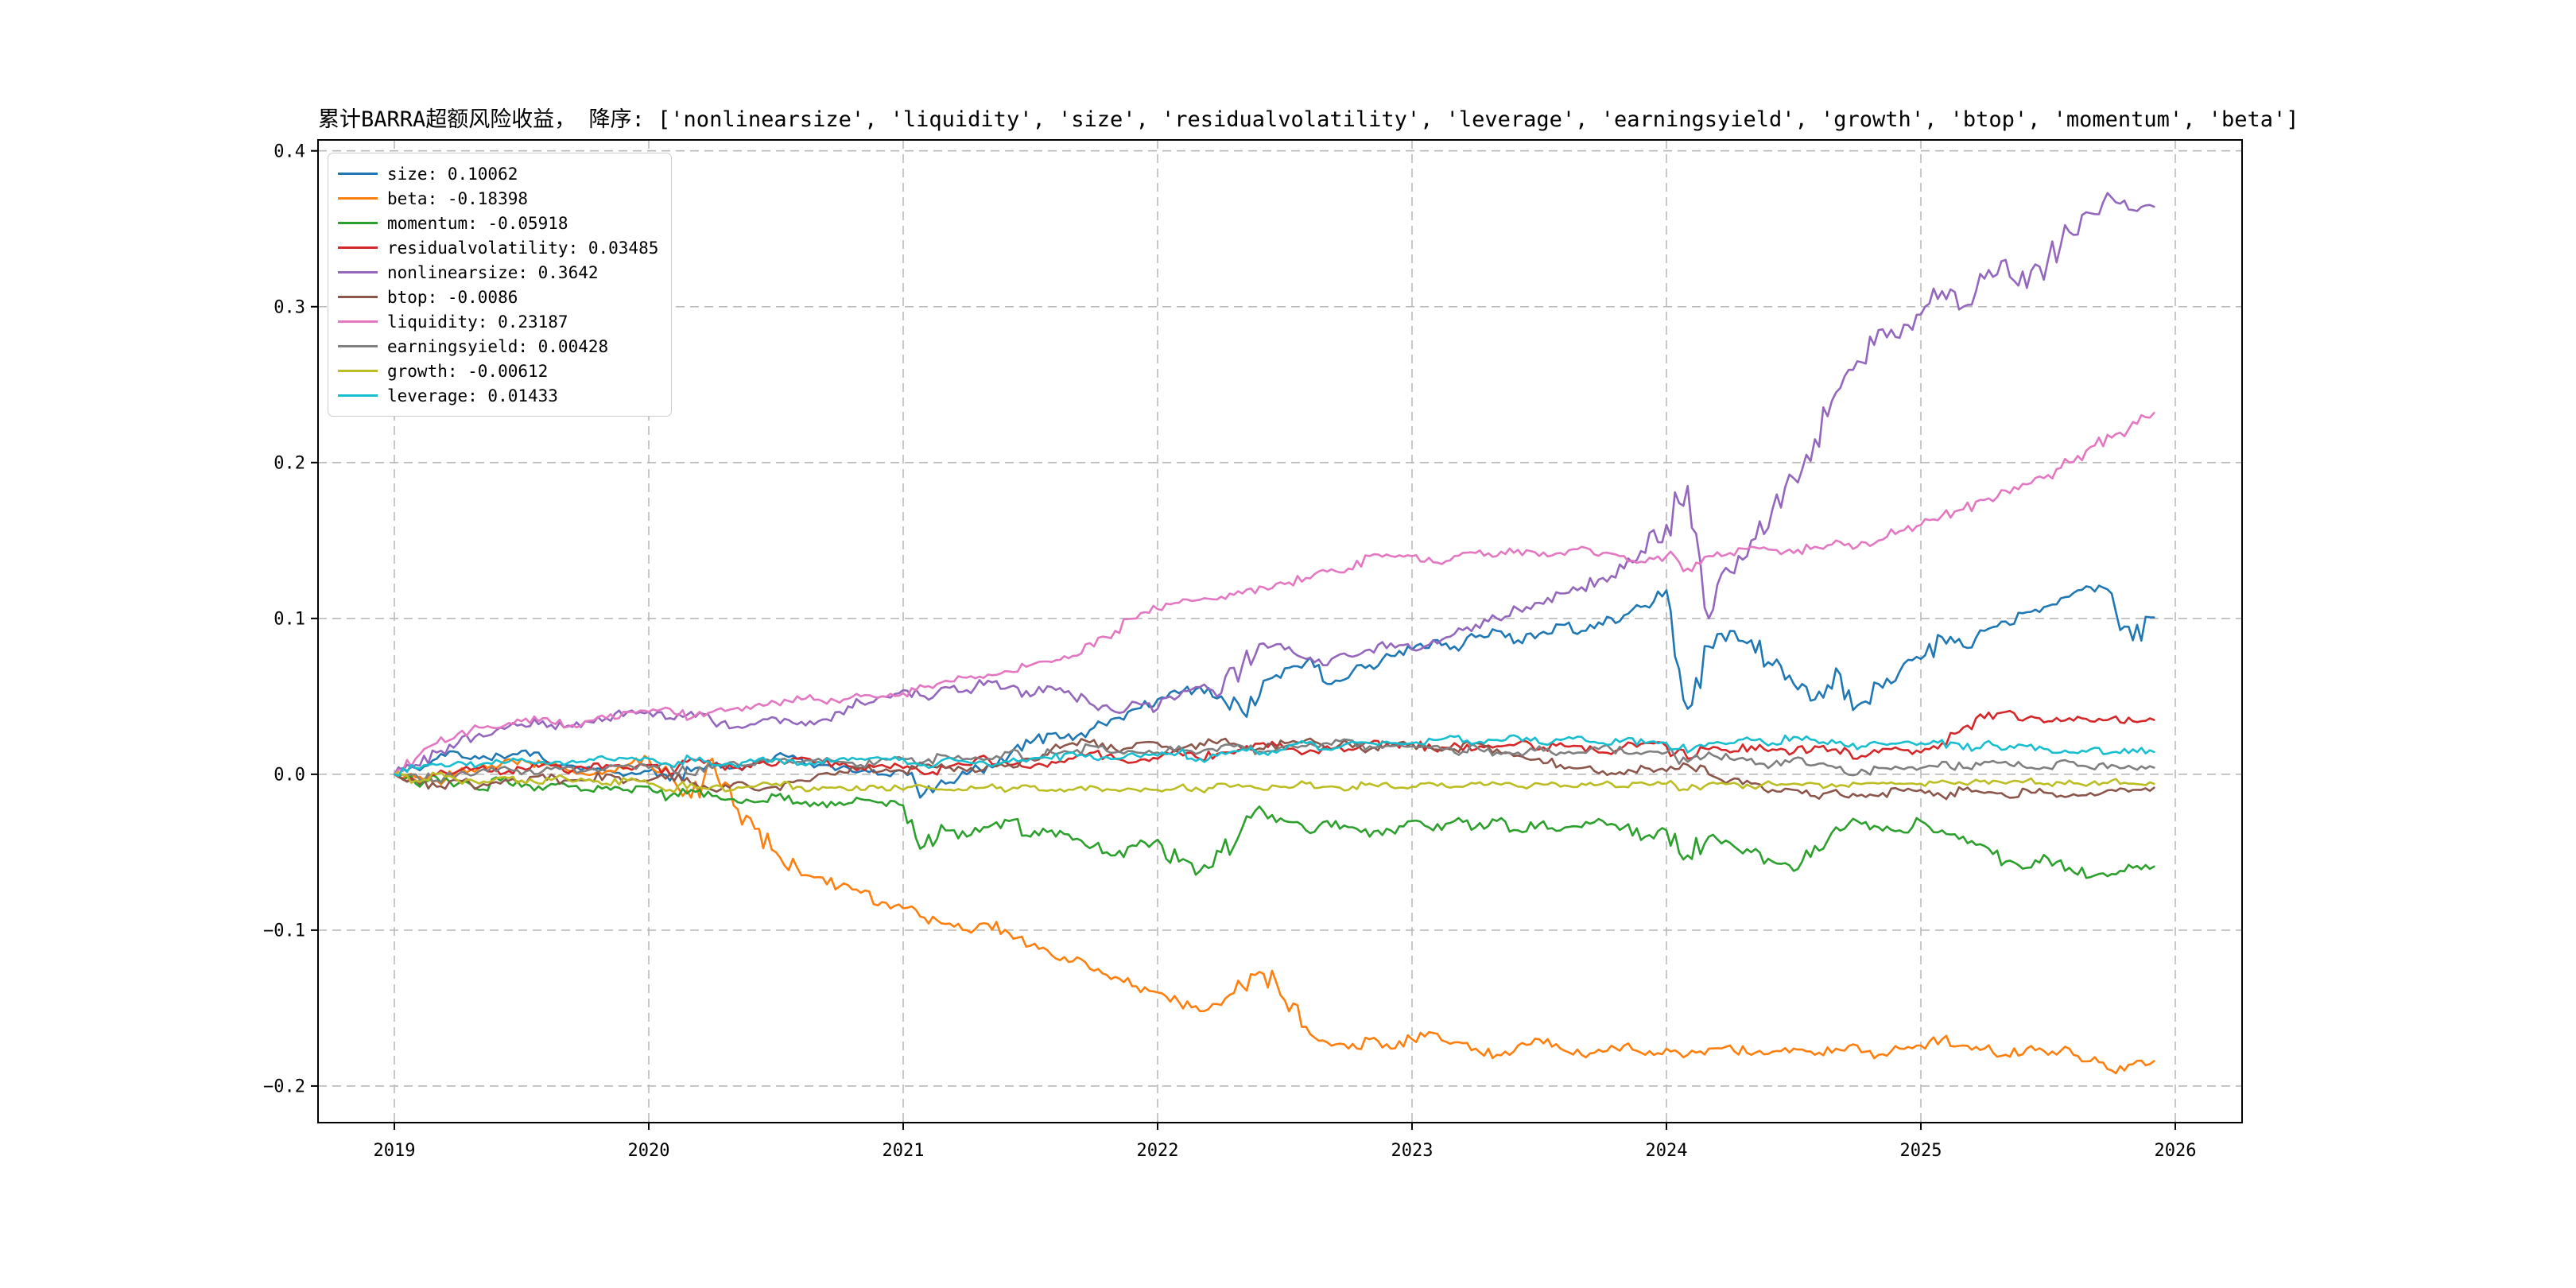 This screenshot has width=2576, height=1288. Describe the element at coordinates (290, 463) in the screenshot. I see `y-tick-label: 0.2` at that location.